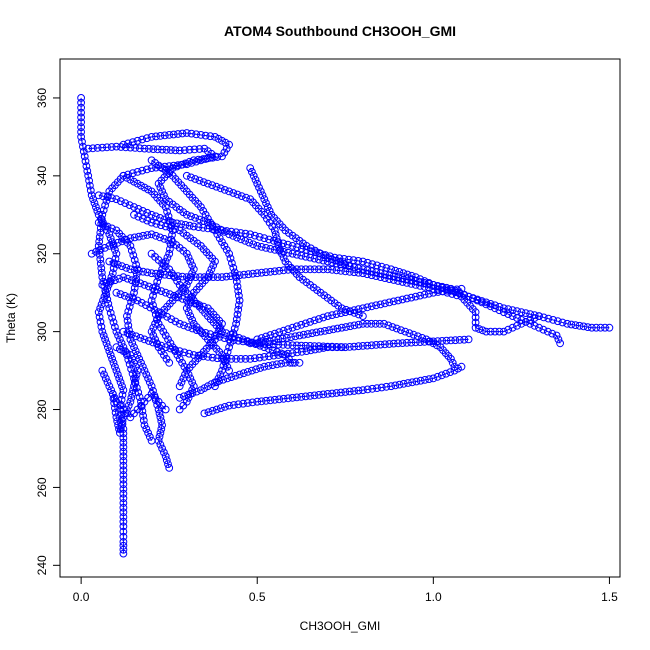 Image resolution: width=650 pixels, height=650 pixels. What do you see at coordinates (81, 597) in the screenshot?
I see `x-tick-label: 0.0` at bounding box center [81, 597].